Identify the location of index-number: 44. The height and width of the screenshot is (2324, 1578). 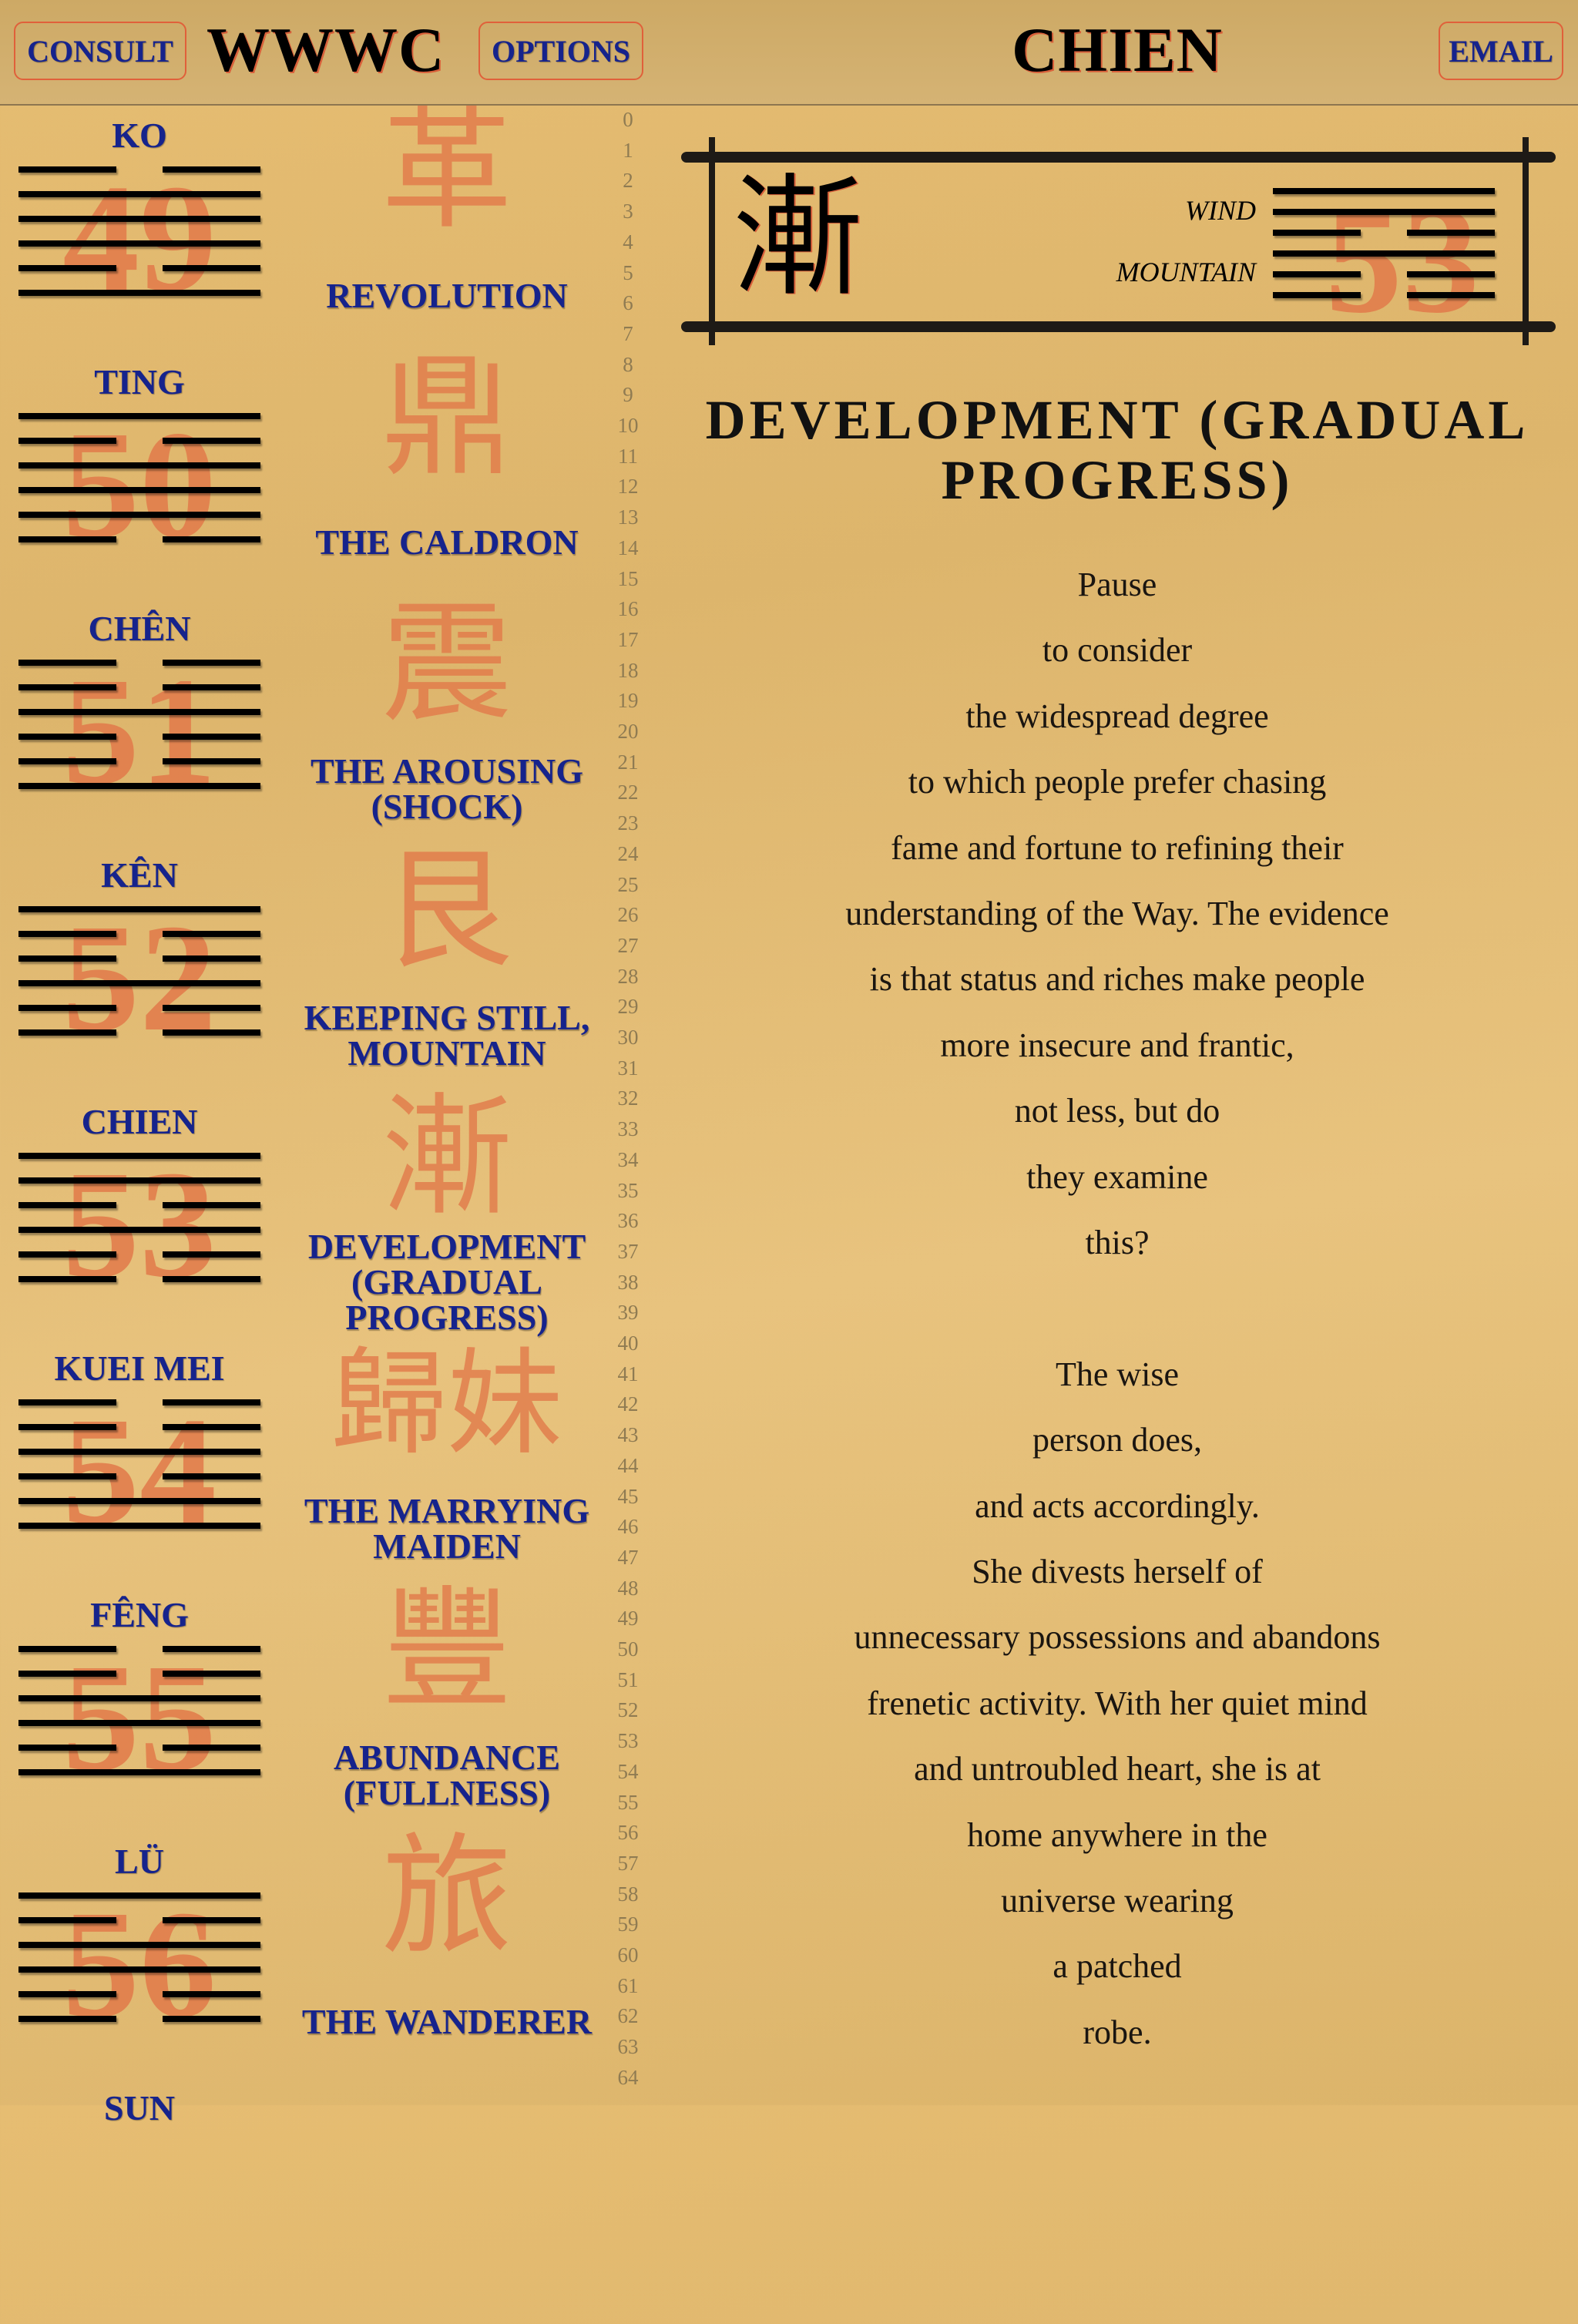
(628, 1465).